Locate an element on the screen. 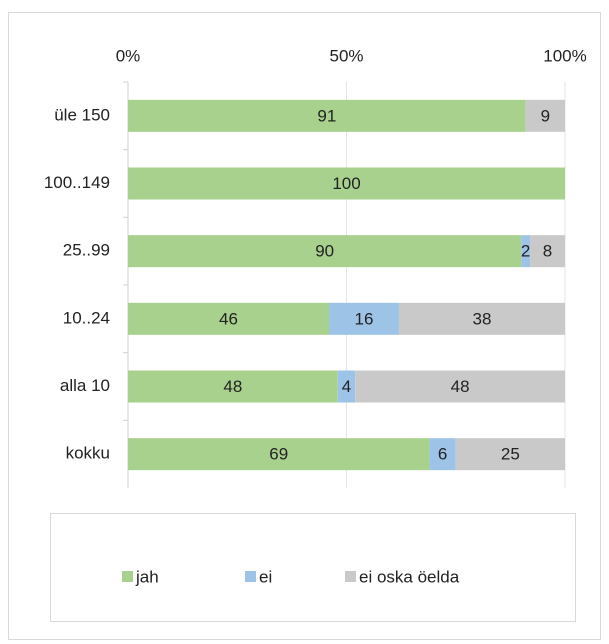 The image size is (609, 644). data-label: 46 is located at coordinates (228, 318).